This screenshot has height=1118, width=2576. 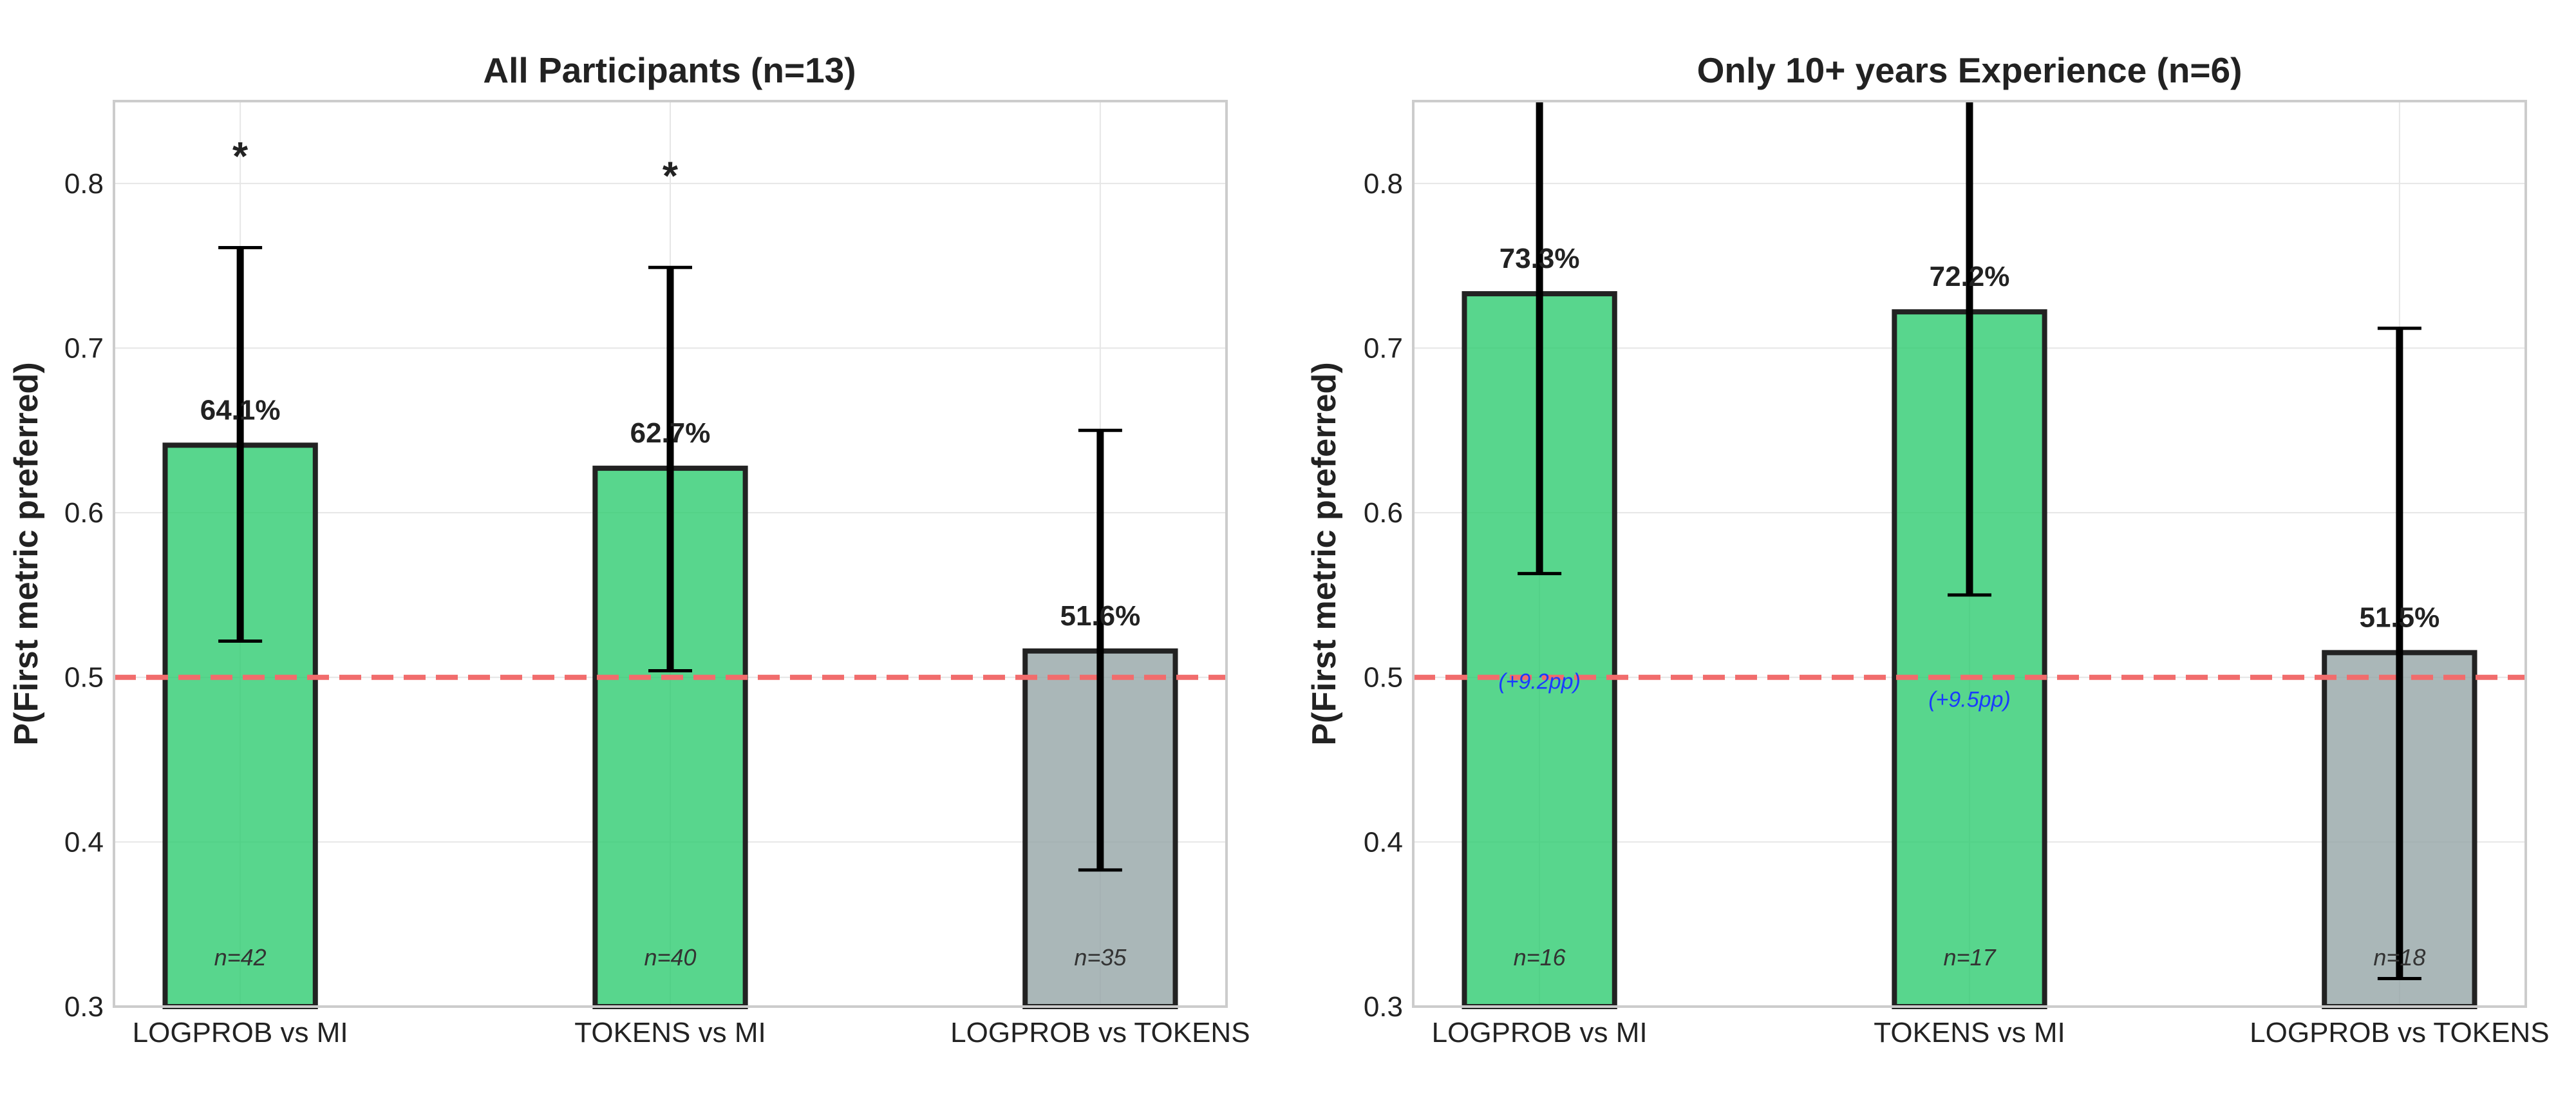 What do you see at coordinates (669, 70) in the screenshot?
I see `chart-title: All Participants (n=13)` at bounding box center [669, 70].